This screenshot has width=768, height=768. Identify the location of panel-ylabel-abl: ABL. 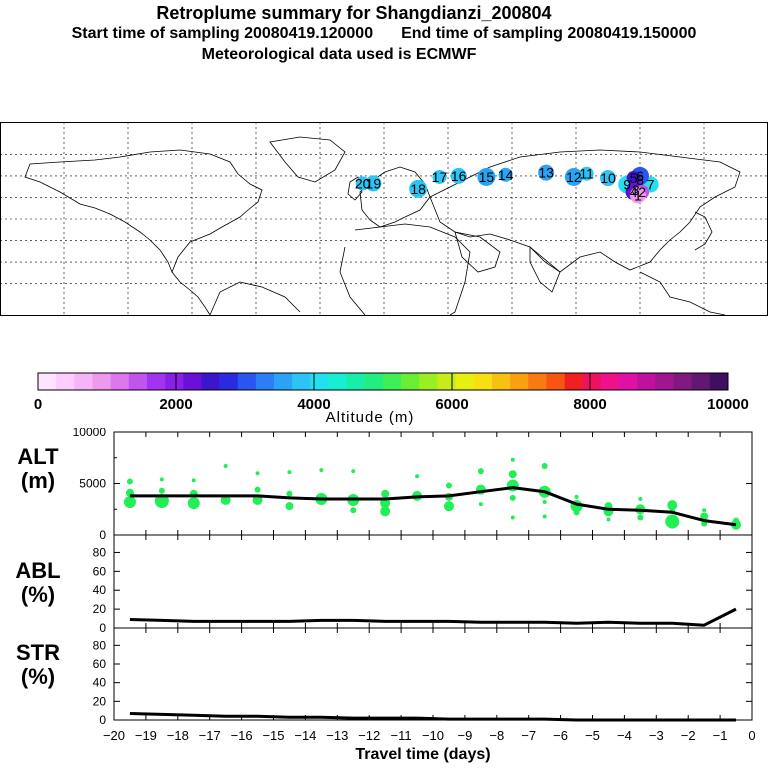
(37, 570).